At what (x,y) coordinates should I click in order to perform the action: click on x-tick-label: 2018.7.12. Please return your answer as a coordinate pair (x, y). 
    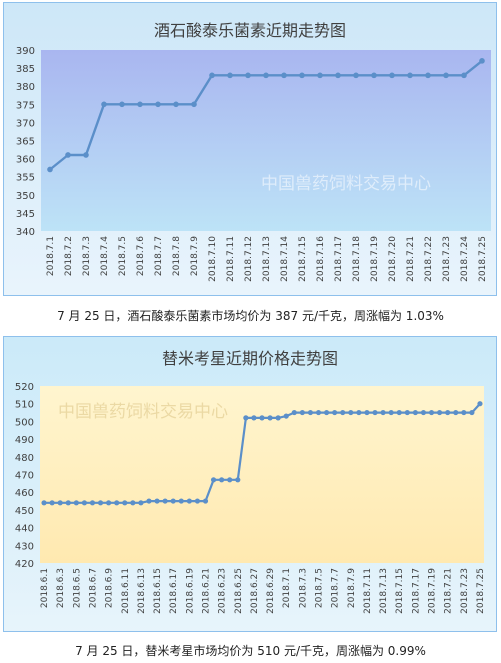
    Looking at the image, I should click on (249, 259).